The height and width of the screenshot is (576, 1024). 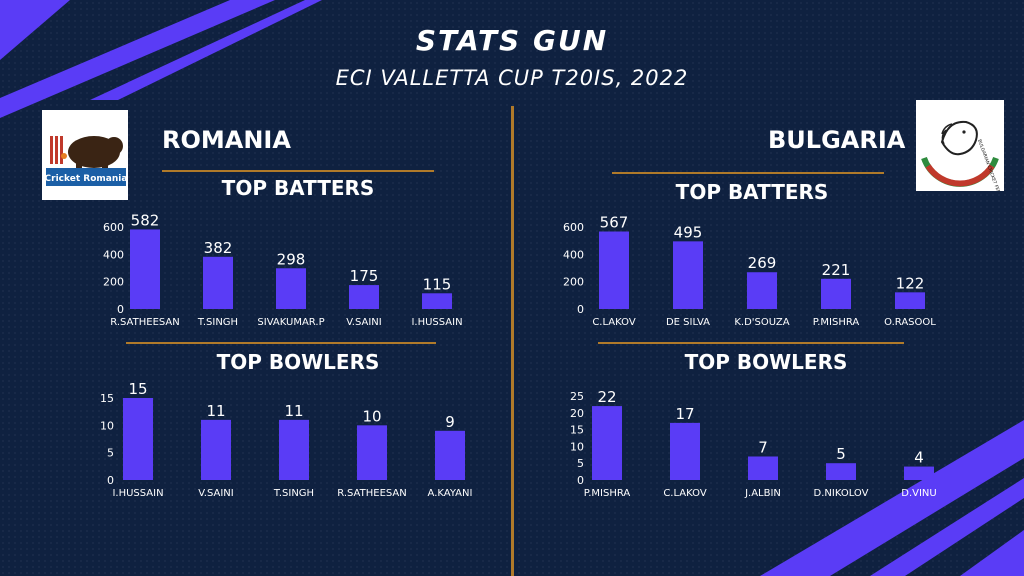 What do you see at coordinates (762, 263) in the screenshot?
I see `data-label: 269` at bounding box center [762, 263].